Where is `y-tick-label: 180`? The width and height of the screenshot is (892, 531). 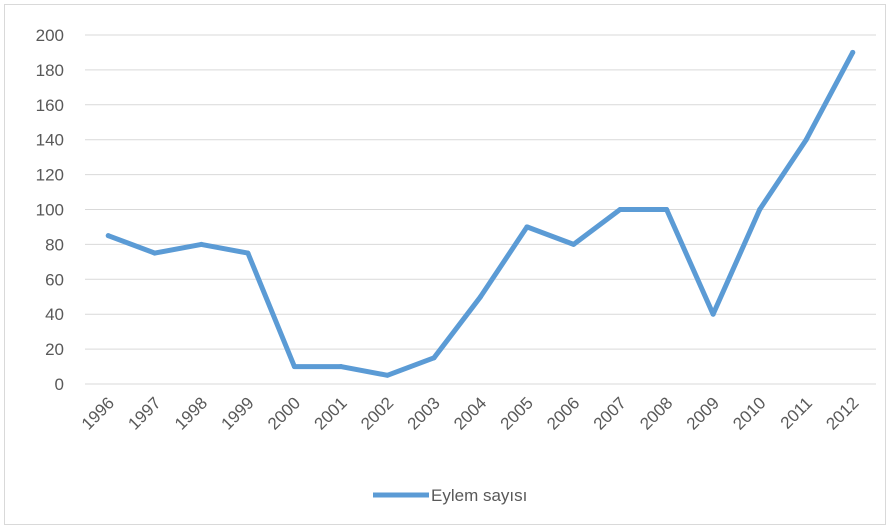 y-tick-label: 180 is located at coordinates (50, 70).